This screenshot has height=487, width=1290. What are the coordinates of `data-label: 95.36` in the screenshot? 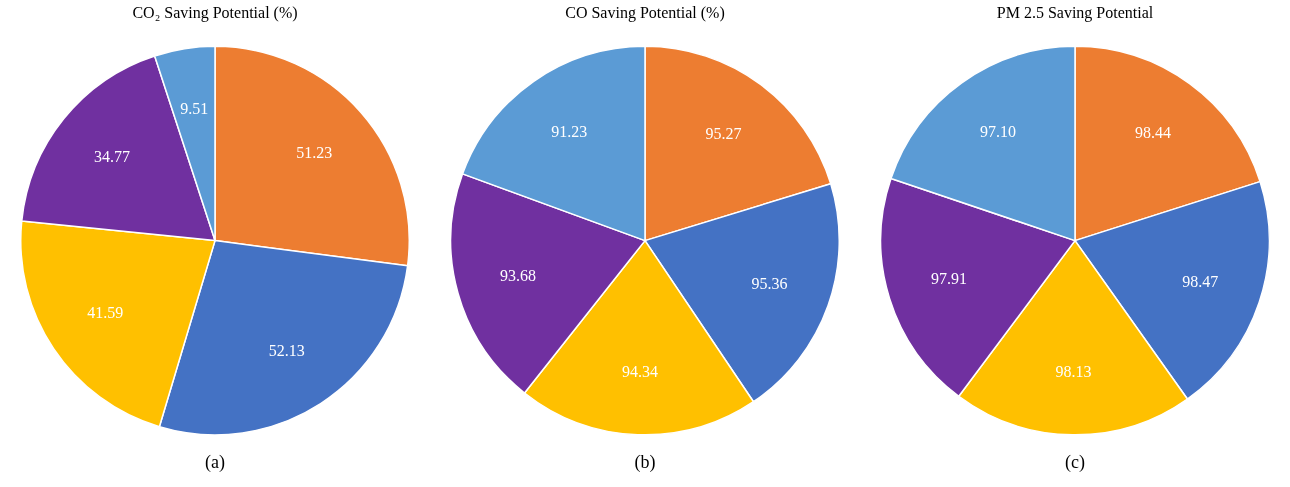 It's located at (769, 283).